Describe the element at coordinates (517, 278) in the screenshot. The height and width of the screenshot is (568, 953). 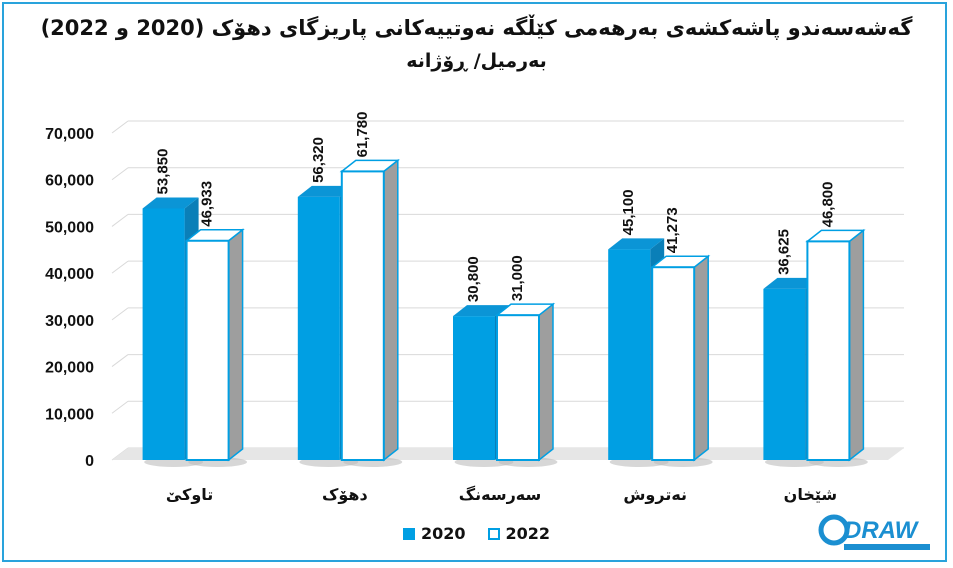
I see `data-label: 31,000` at that location.